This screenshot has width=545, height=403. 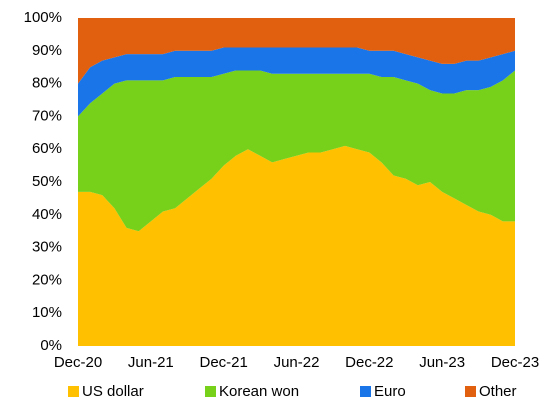 I want to click on x-tick-label: Jun-21, so click(x=151, y=362).